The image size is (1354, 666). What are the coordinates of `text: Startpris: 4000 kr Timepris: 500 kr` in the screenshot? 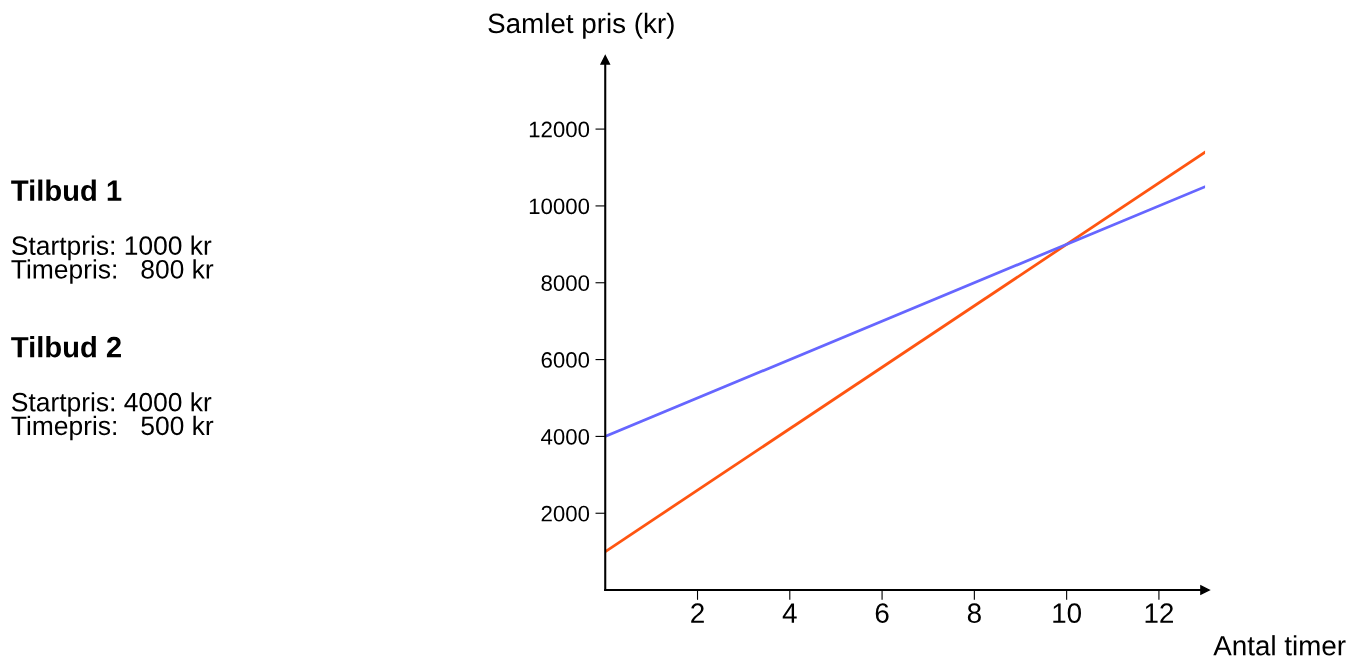 It's located at (112, 416).